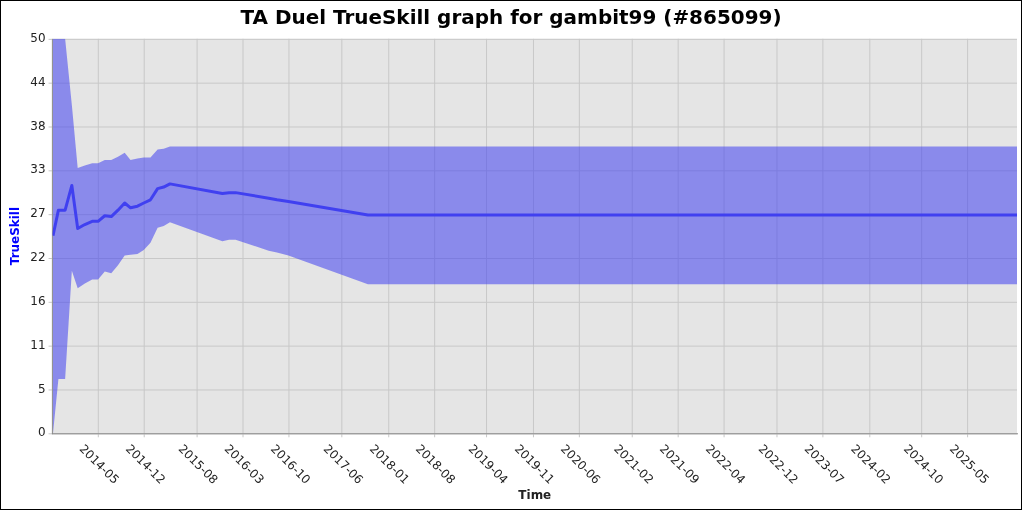  I want to click on chart-title: TA Duel TrueSkill graph for gambit99 (#865099), so click(511, 17).